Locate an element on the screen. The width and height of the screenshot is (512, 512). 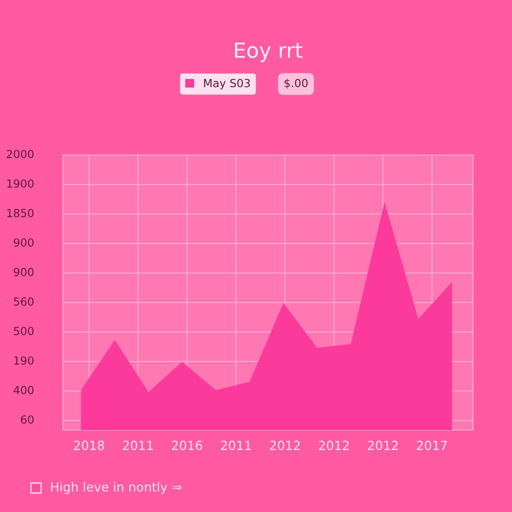
text: 560 is located at coordinates (24, 301).